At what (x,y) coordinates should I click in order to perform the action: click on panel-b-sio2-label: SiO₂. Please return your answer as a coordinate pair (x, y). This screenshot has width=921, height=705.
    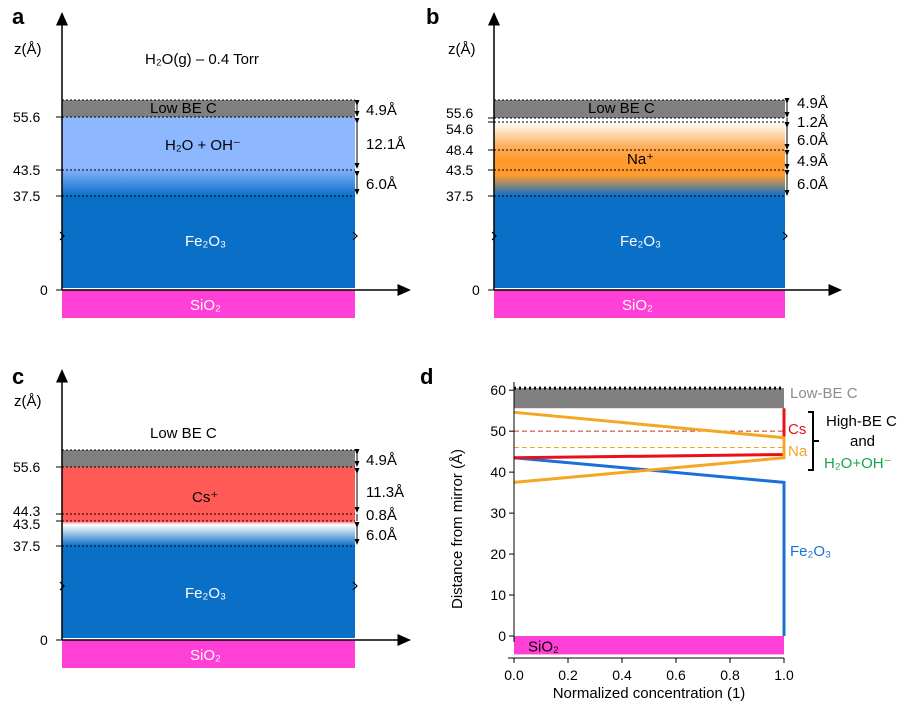
    Looking at the image, I should click on (637, 305).